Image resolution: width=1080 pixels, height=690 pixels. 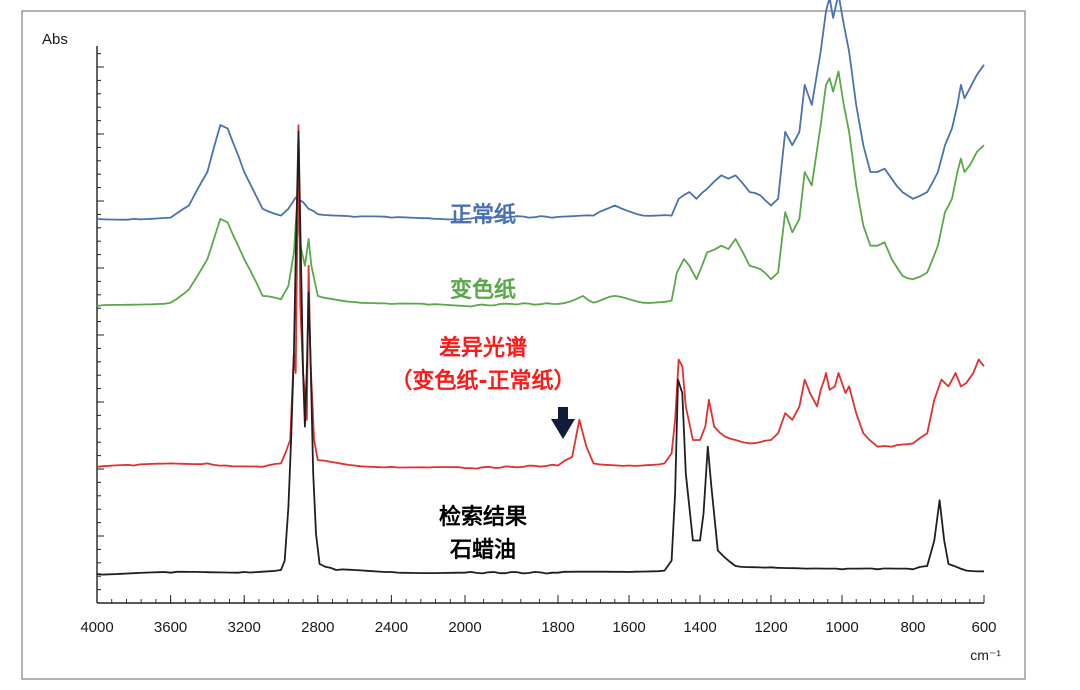 What do you see at coordinates (391, 627) in the screenshot?
I see `x-tick-label: 2400` at bounding box center [391, 627].